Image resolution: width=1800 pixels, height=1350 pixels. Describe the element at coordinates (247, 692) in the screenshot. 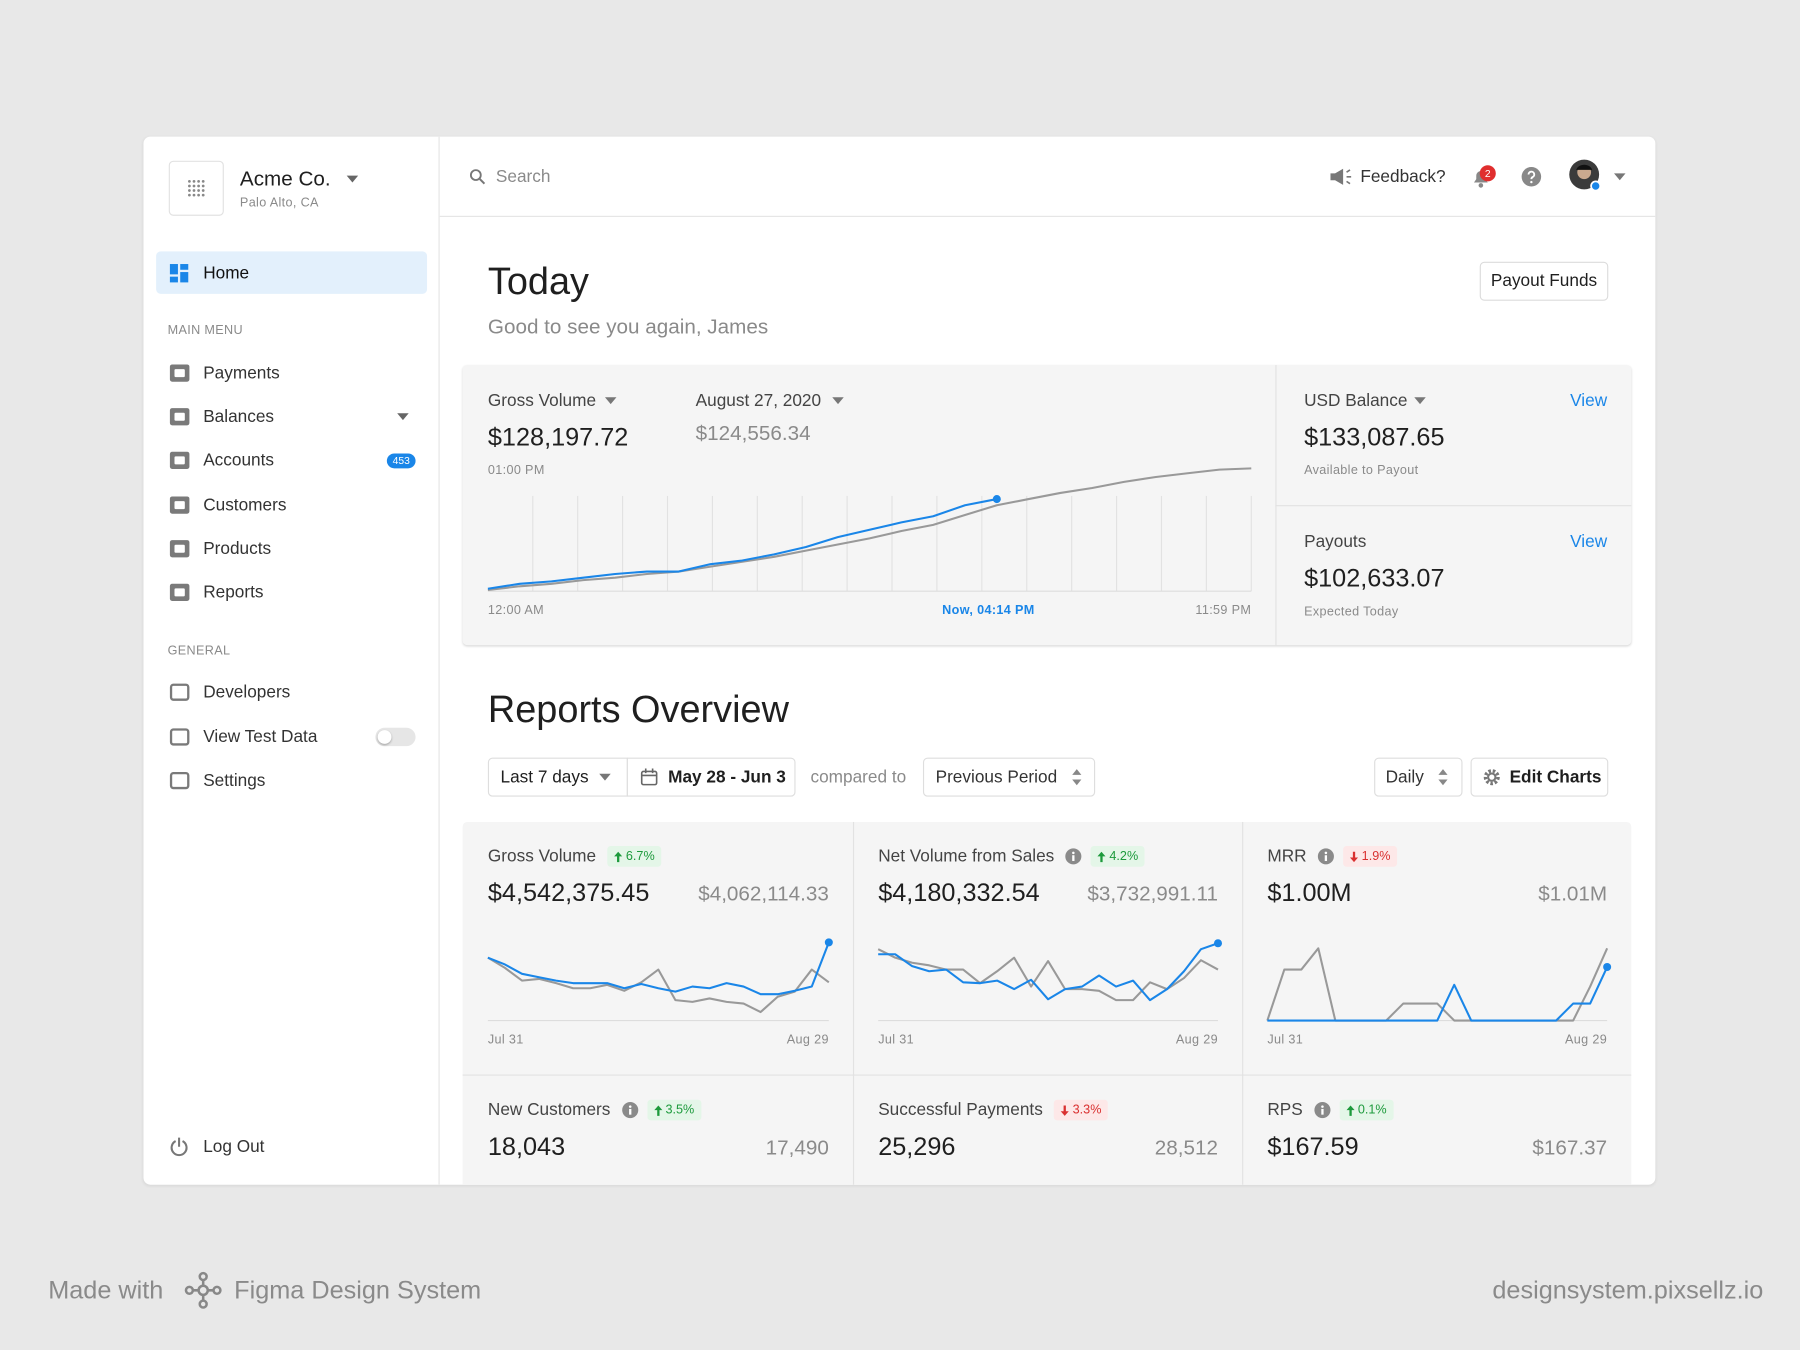

I see `menu-item: Developers` at that location.